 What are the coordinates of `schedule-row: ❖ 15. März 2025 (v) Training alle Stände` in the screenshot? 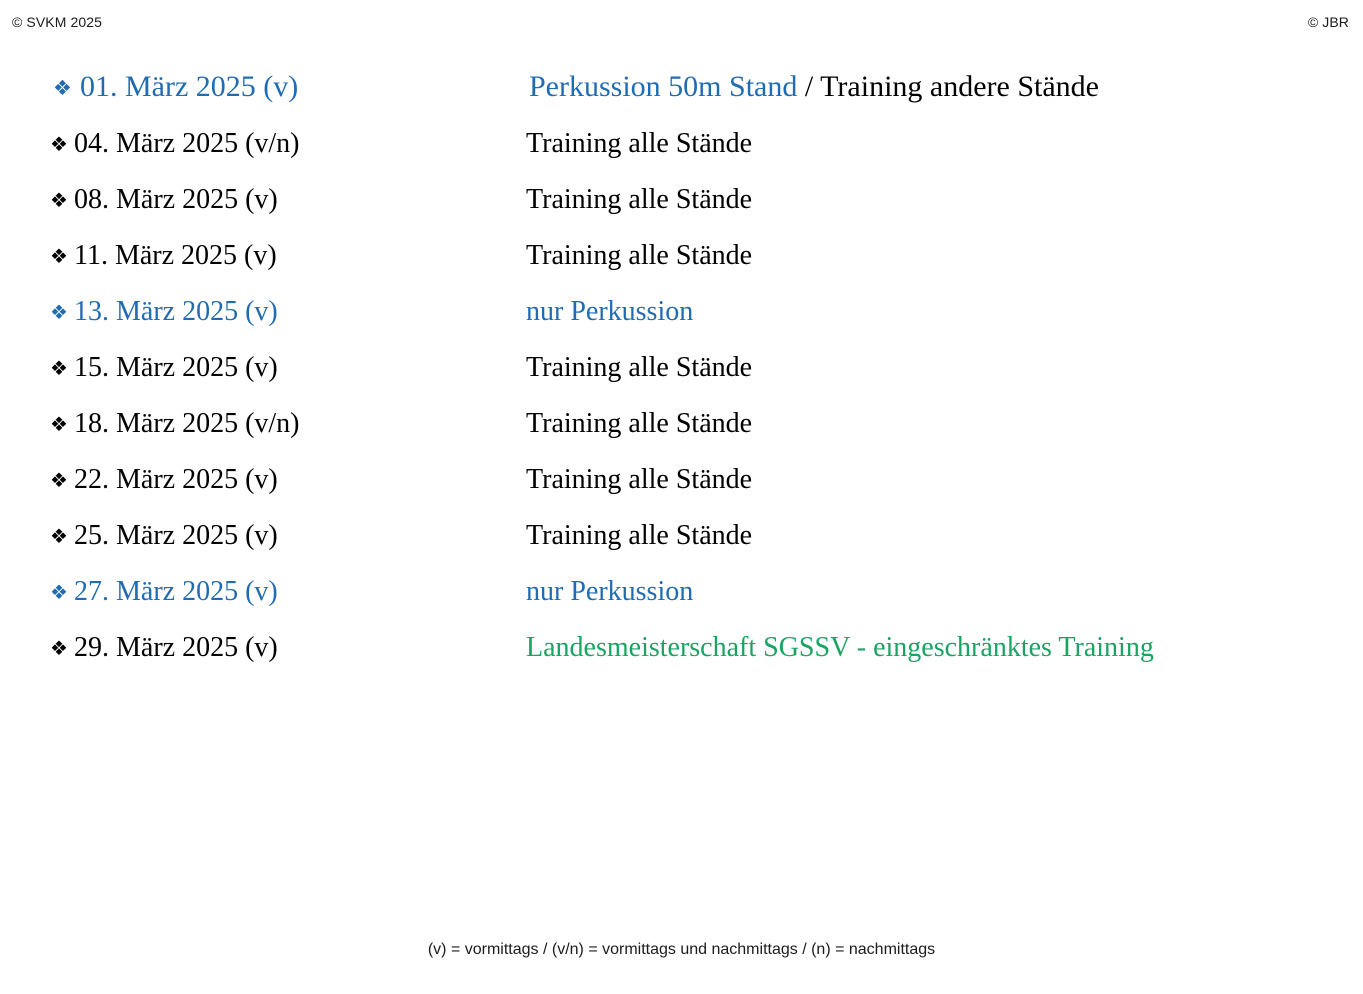 It's located at (690, 368).